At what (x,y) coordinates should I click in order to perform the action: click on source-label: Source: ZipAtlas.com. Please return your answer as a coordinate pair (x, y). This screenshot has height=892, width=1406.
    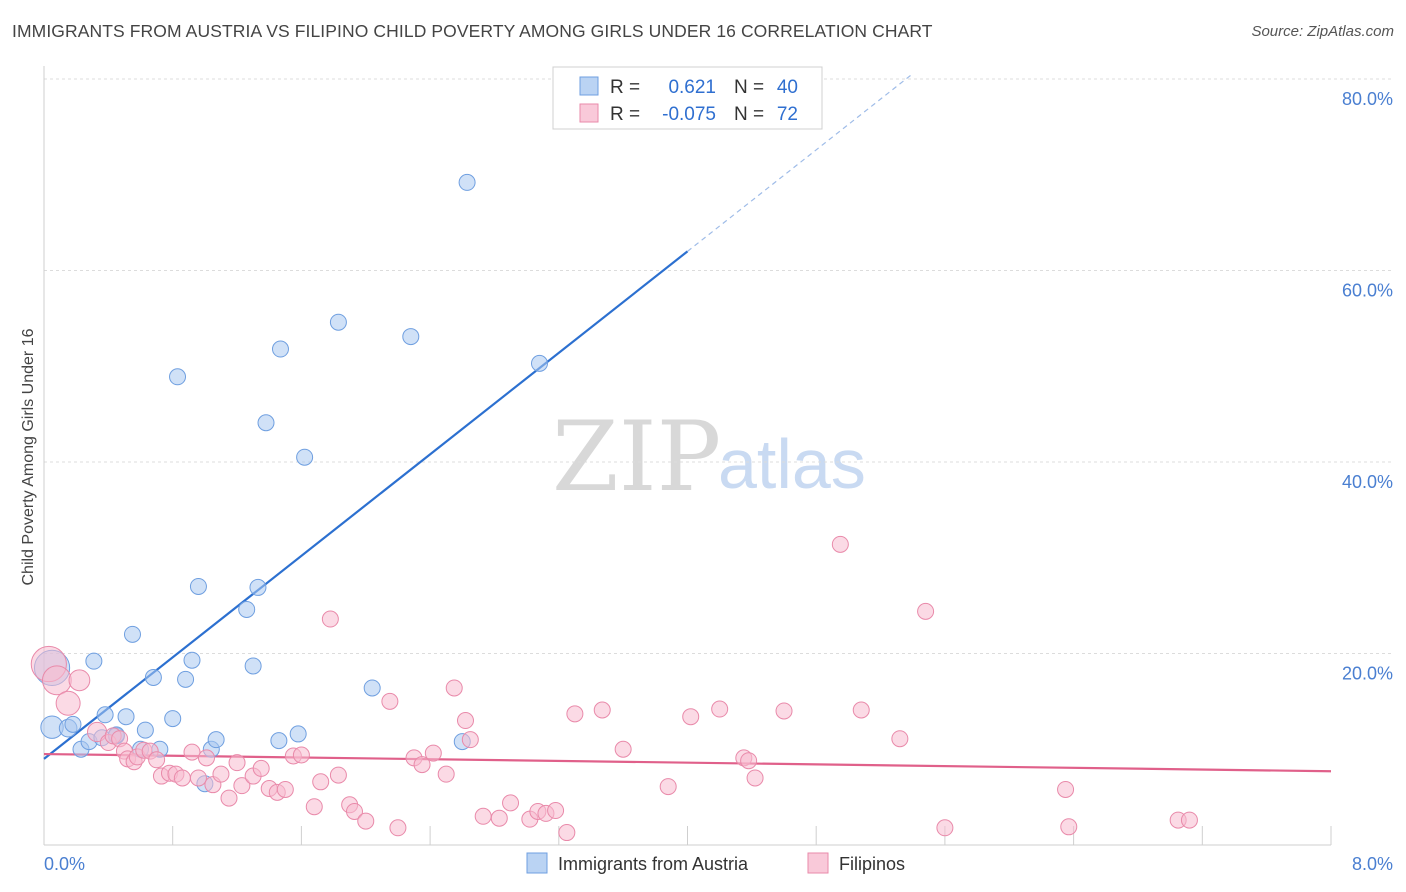
    Looking at the image, I should click on (1322, 31).